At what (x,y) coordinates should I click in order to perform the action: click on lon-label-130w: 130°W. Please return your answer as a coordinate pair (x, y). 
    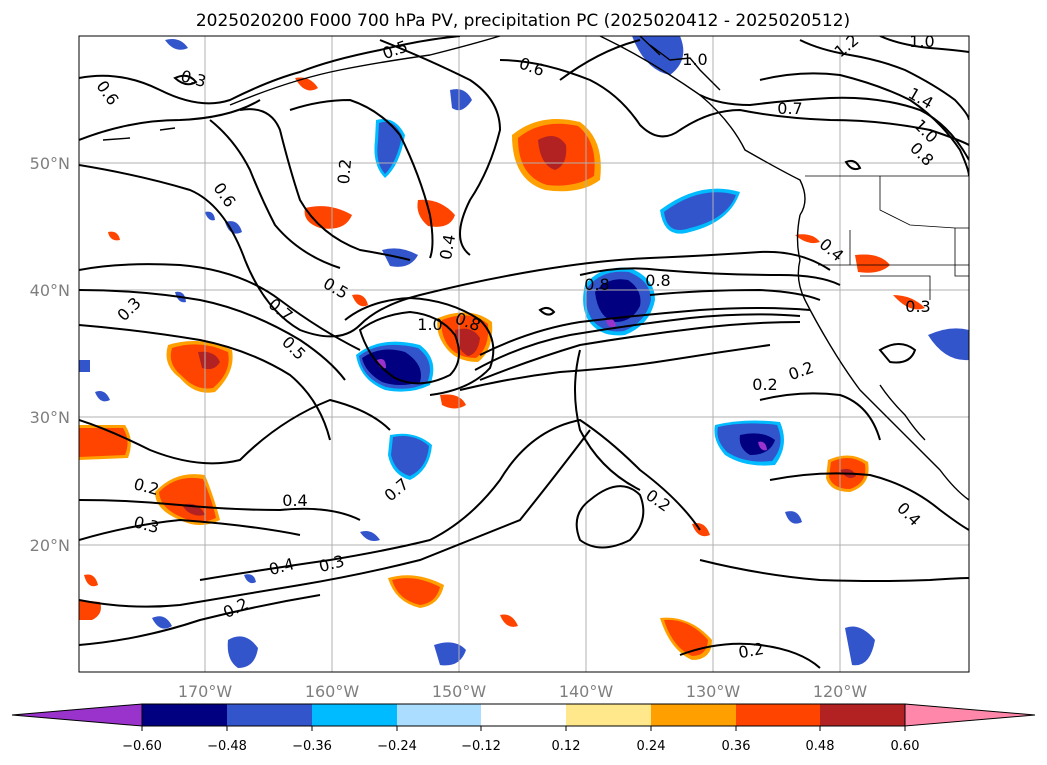
    Looking at the image, I should click on (713, 691).